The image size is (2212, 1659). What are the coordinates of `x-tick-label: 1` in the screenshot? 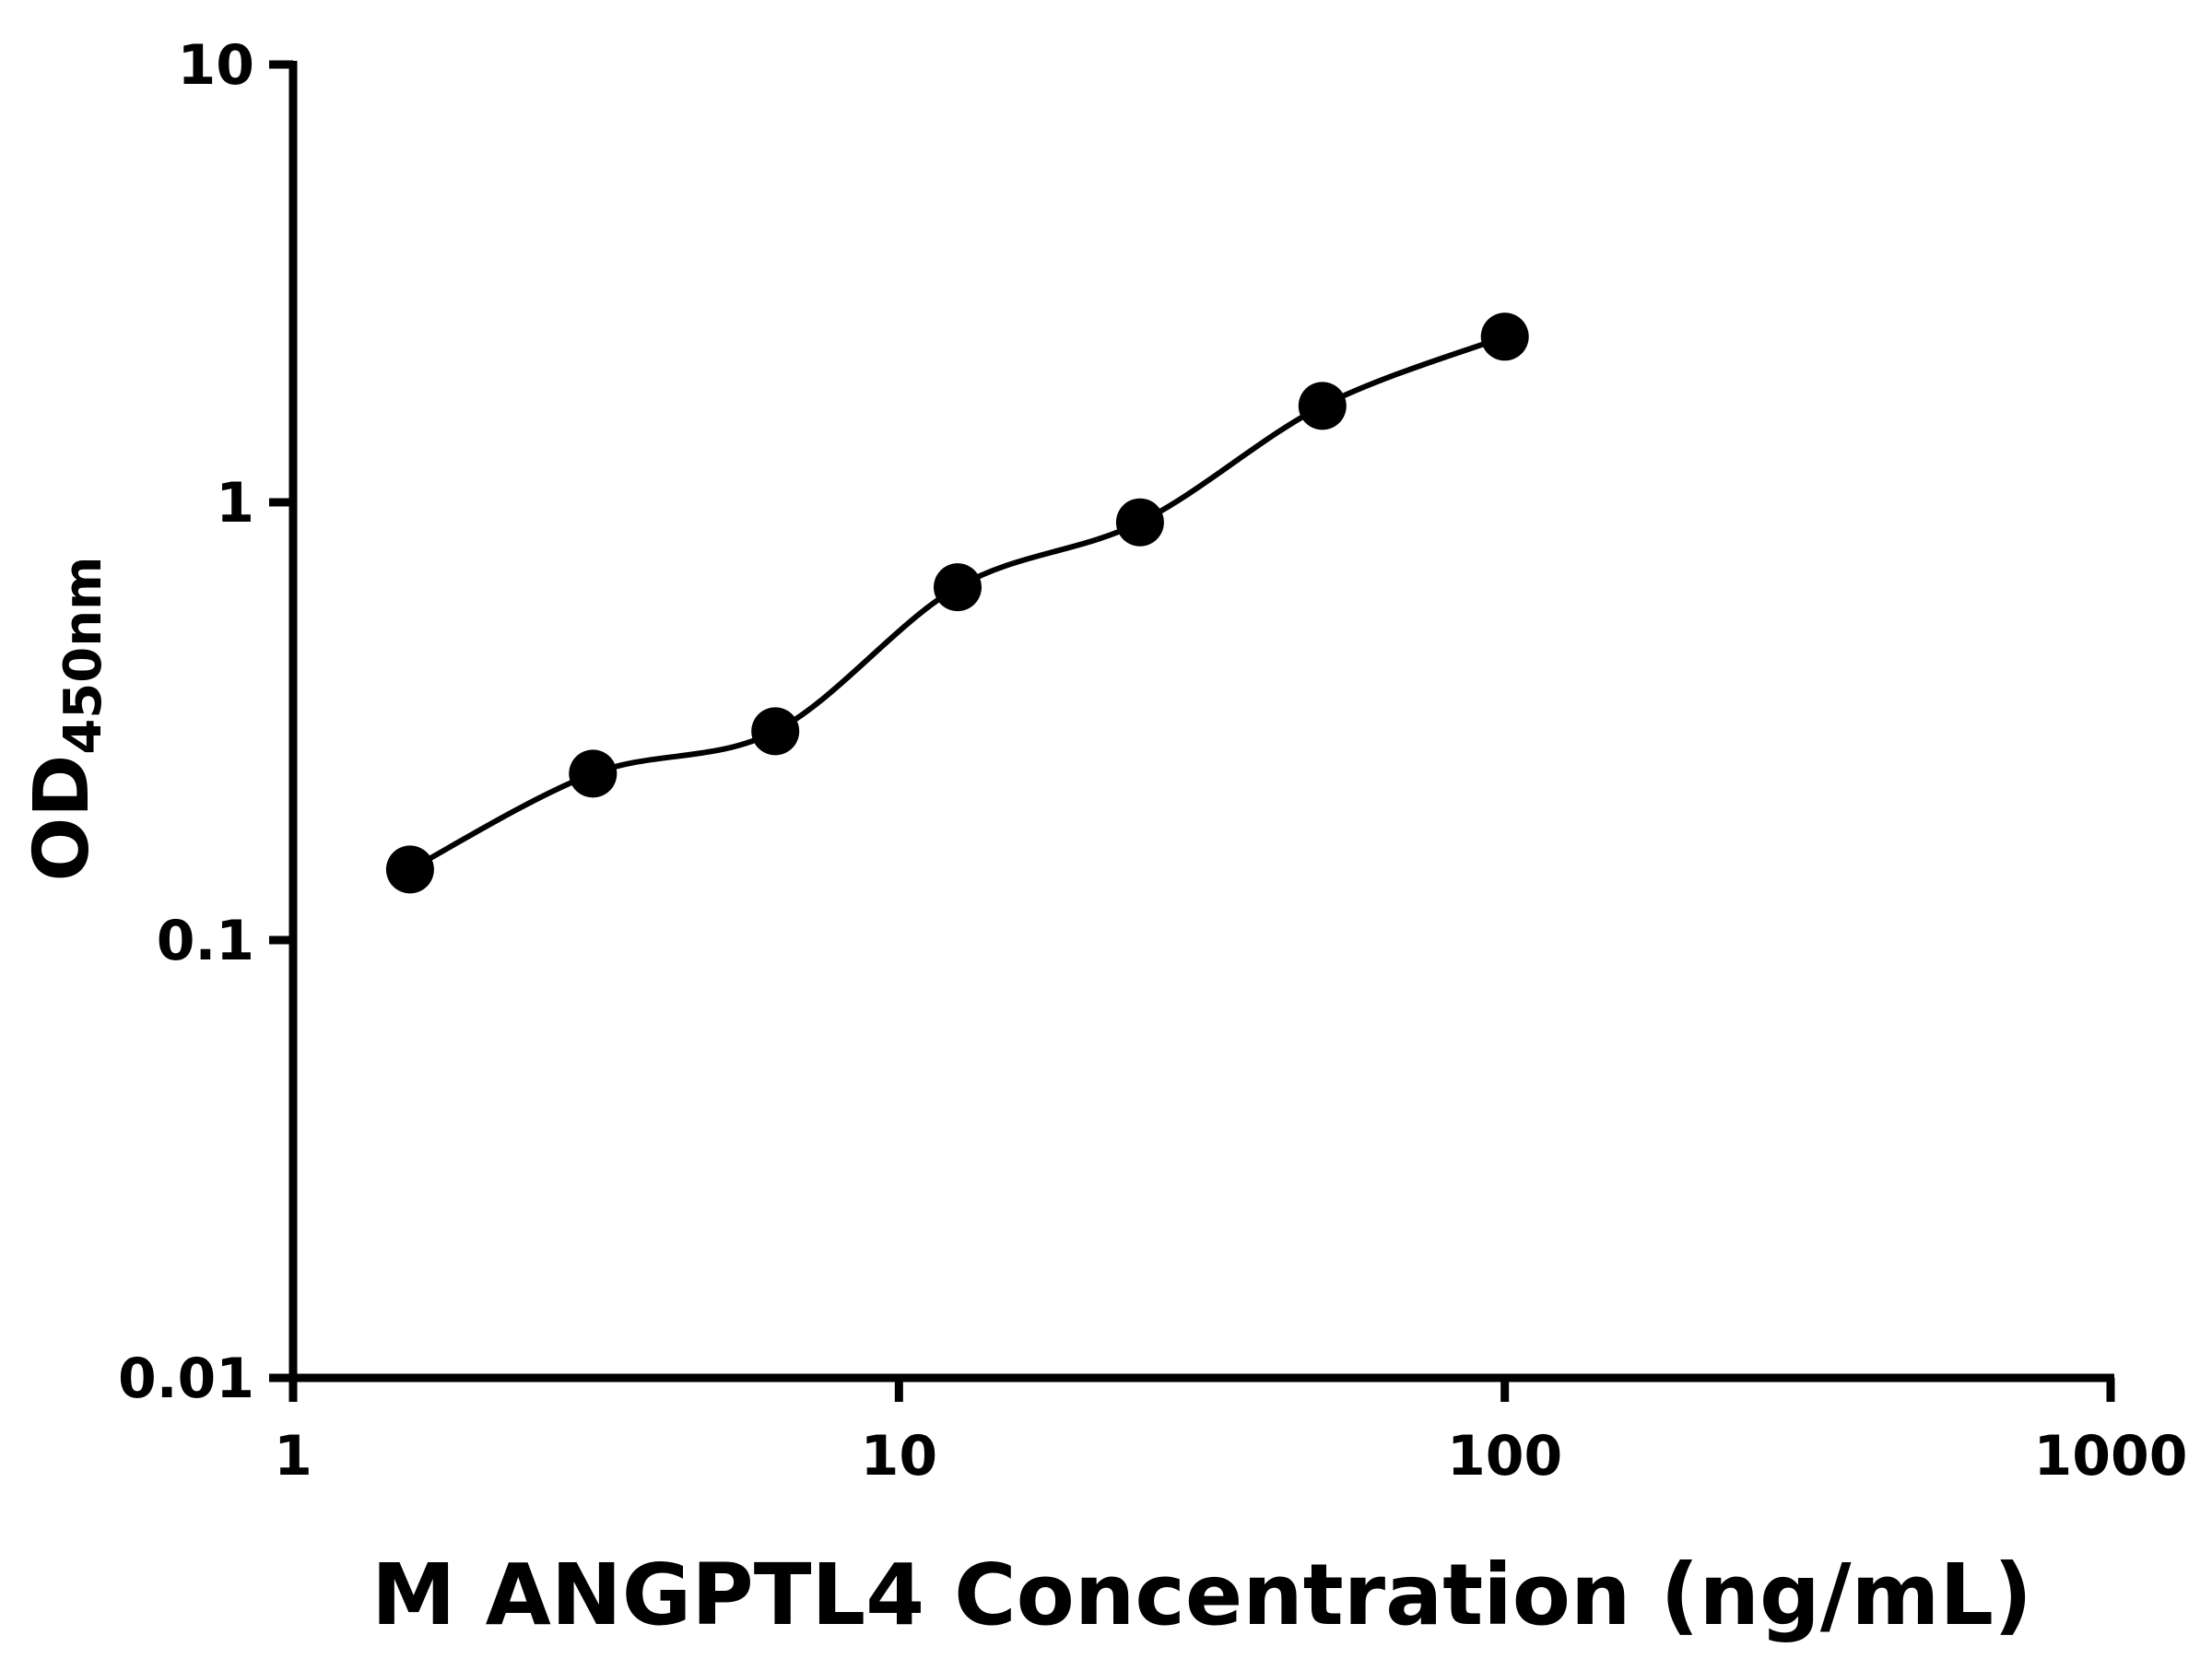 It's located at (293, 1456).